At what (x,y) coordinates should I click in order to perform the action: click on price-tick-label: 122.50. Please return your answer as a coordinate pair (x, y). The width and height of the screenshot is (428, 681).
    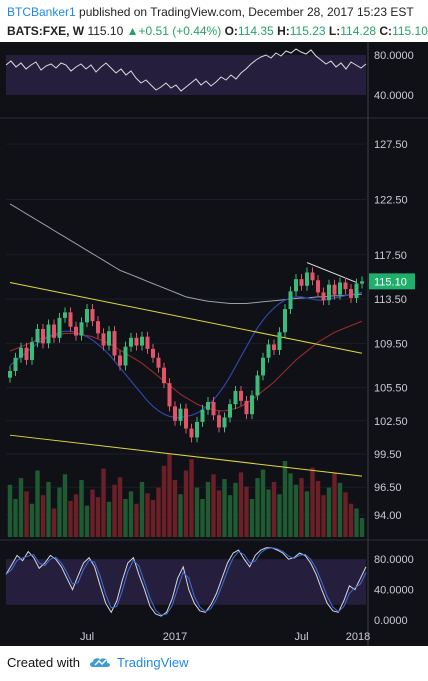
    Looking at the image, I should click on (391, 200).